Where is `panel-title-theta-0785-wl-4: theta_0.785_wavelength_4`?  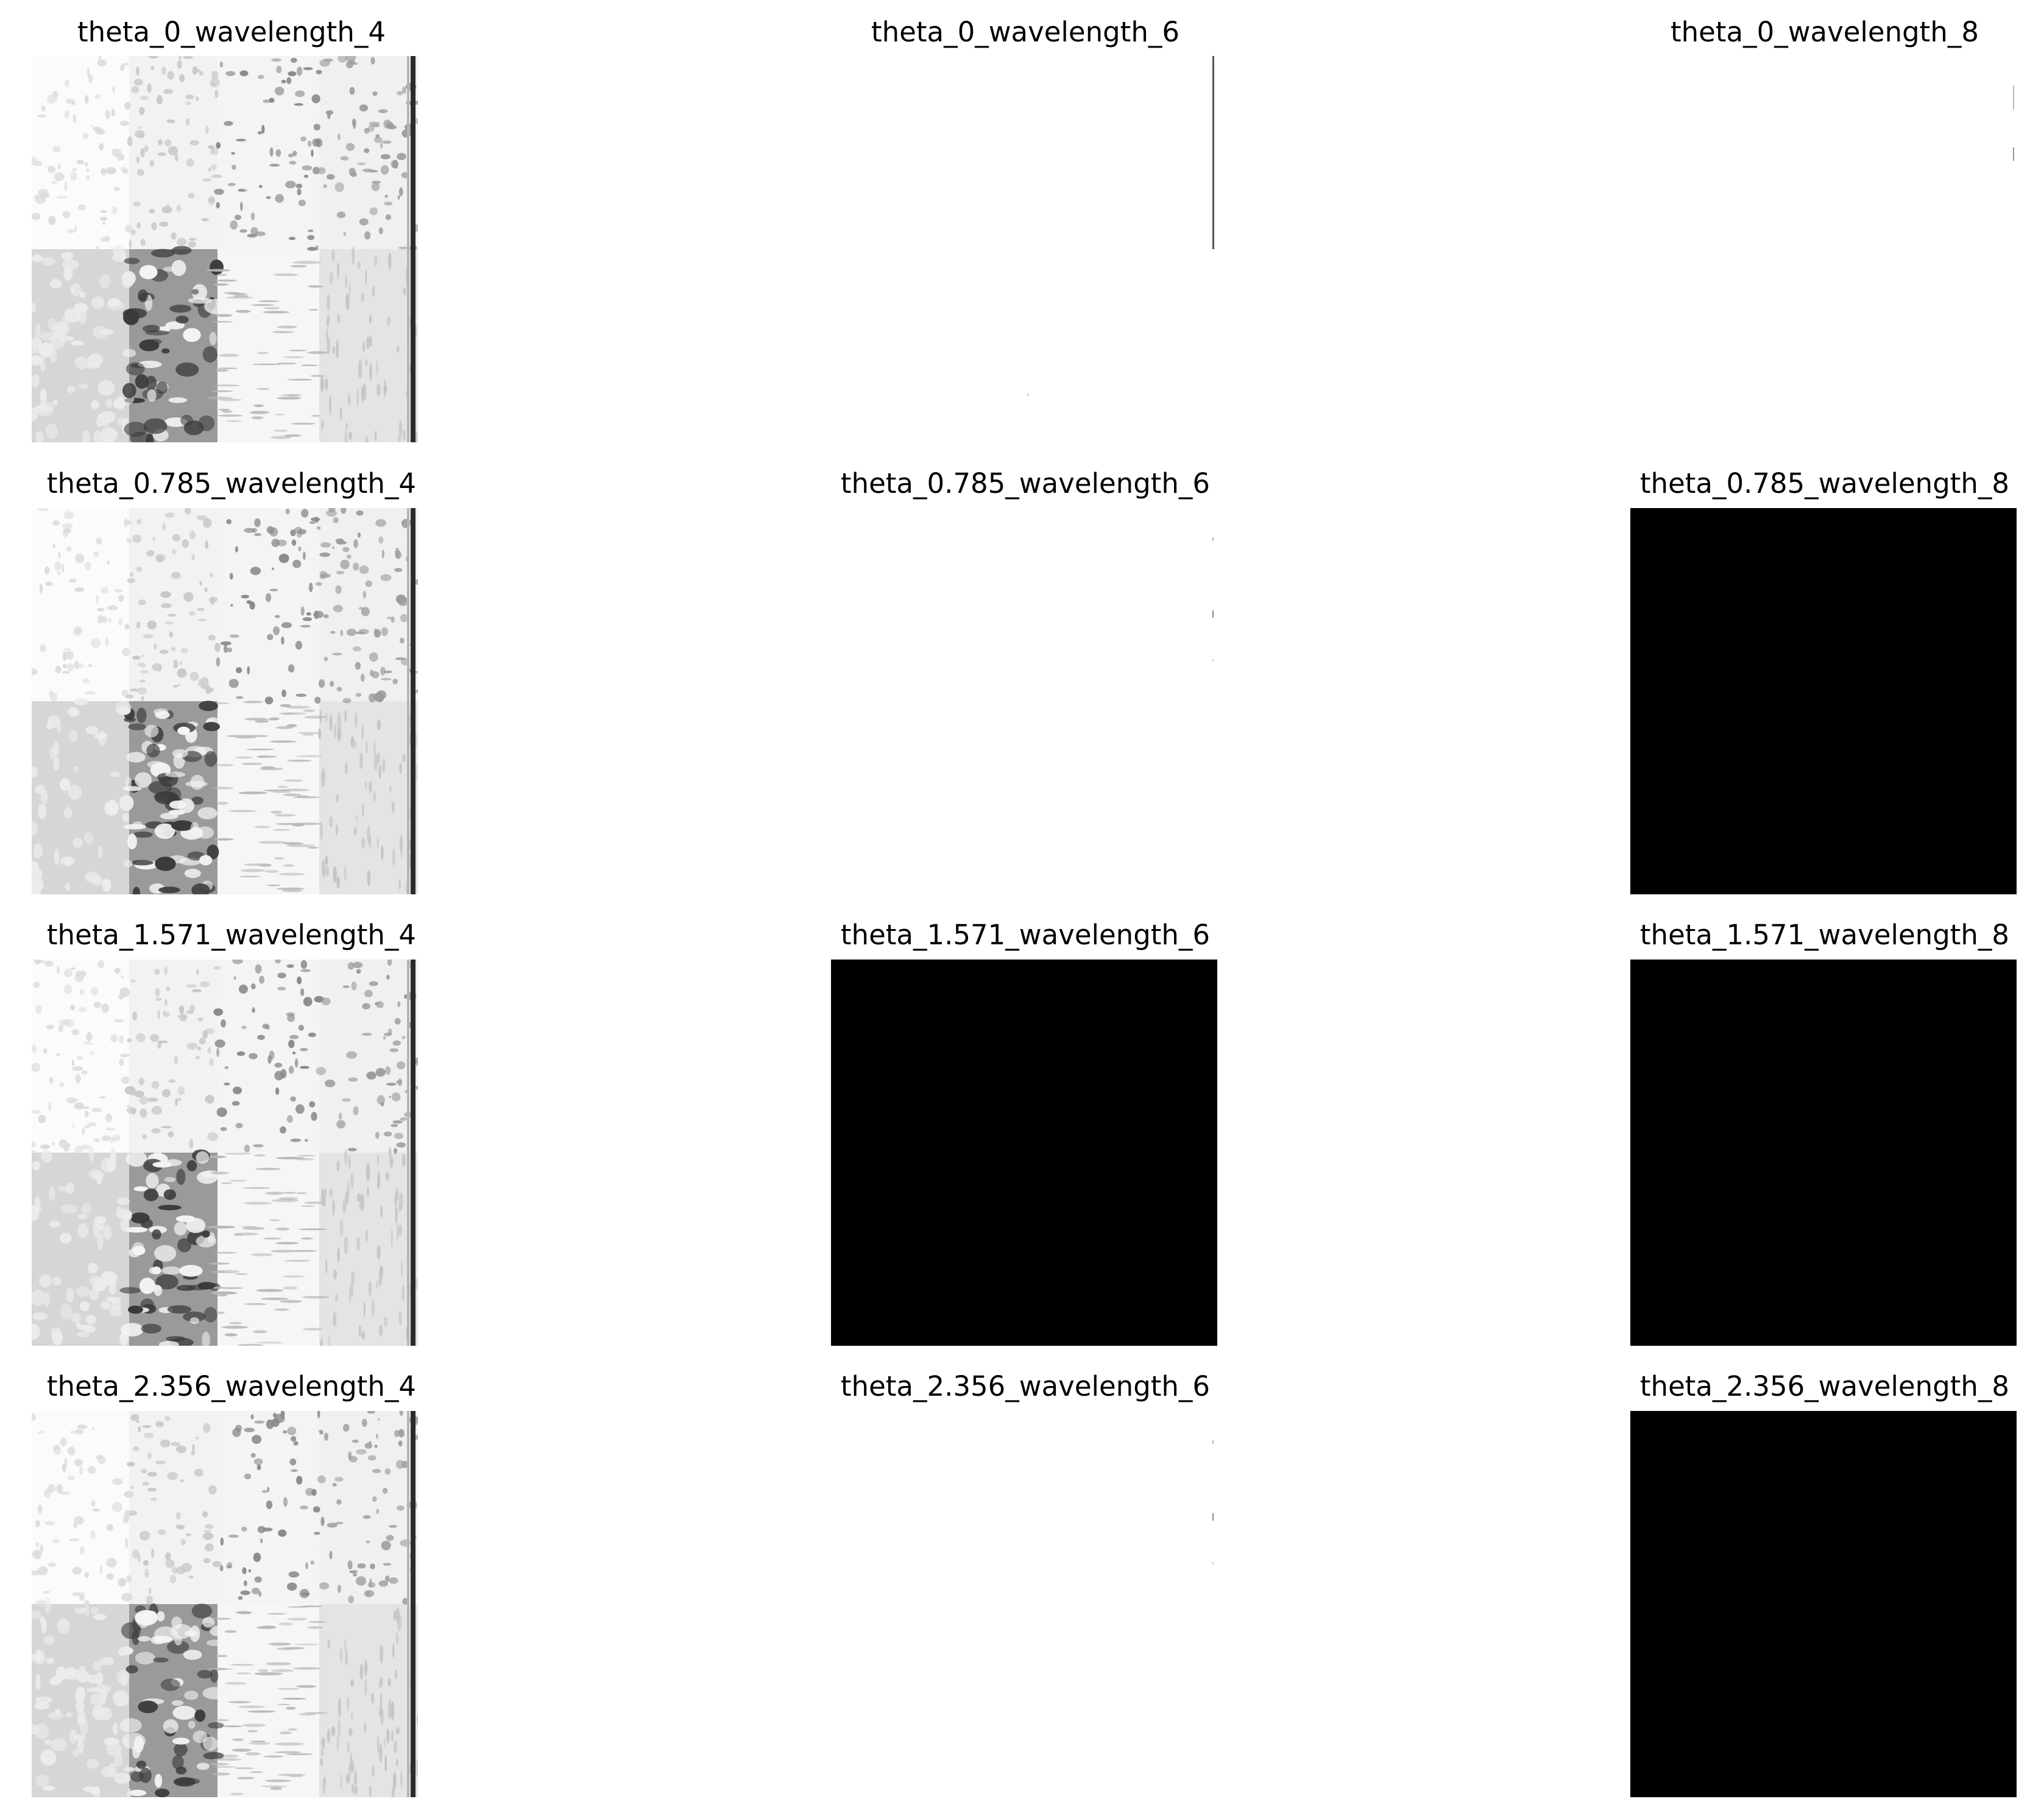
panel-title-theta-0785-wl-4: theta_0.785_wavelength_4 is located at coordinates (231, 483).